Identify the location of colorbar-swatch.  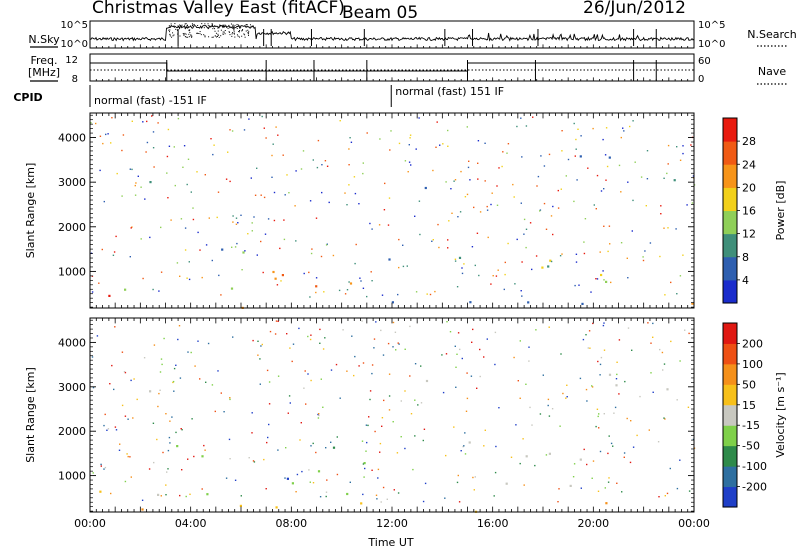
(730, 268).